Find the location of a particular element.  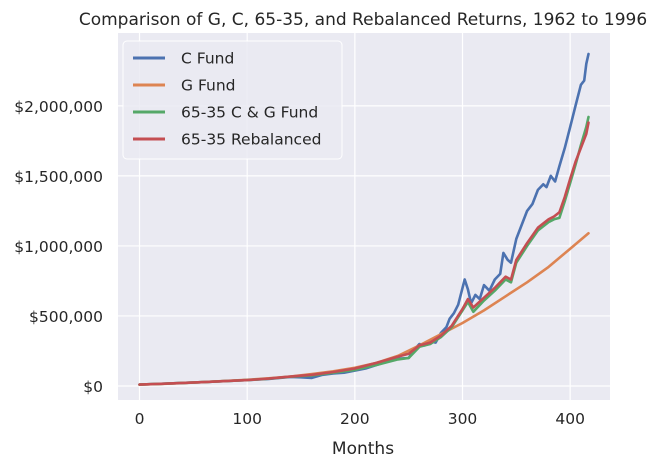

x-tick-labels: 0 100 200 300 400 is located at coordinates (360, 419).